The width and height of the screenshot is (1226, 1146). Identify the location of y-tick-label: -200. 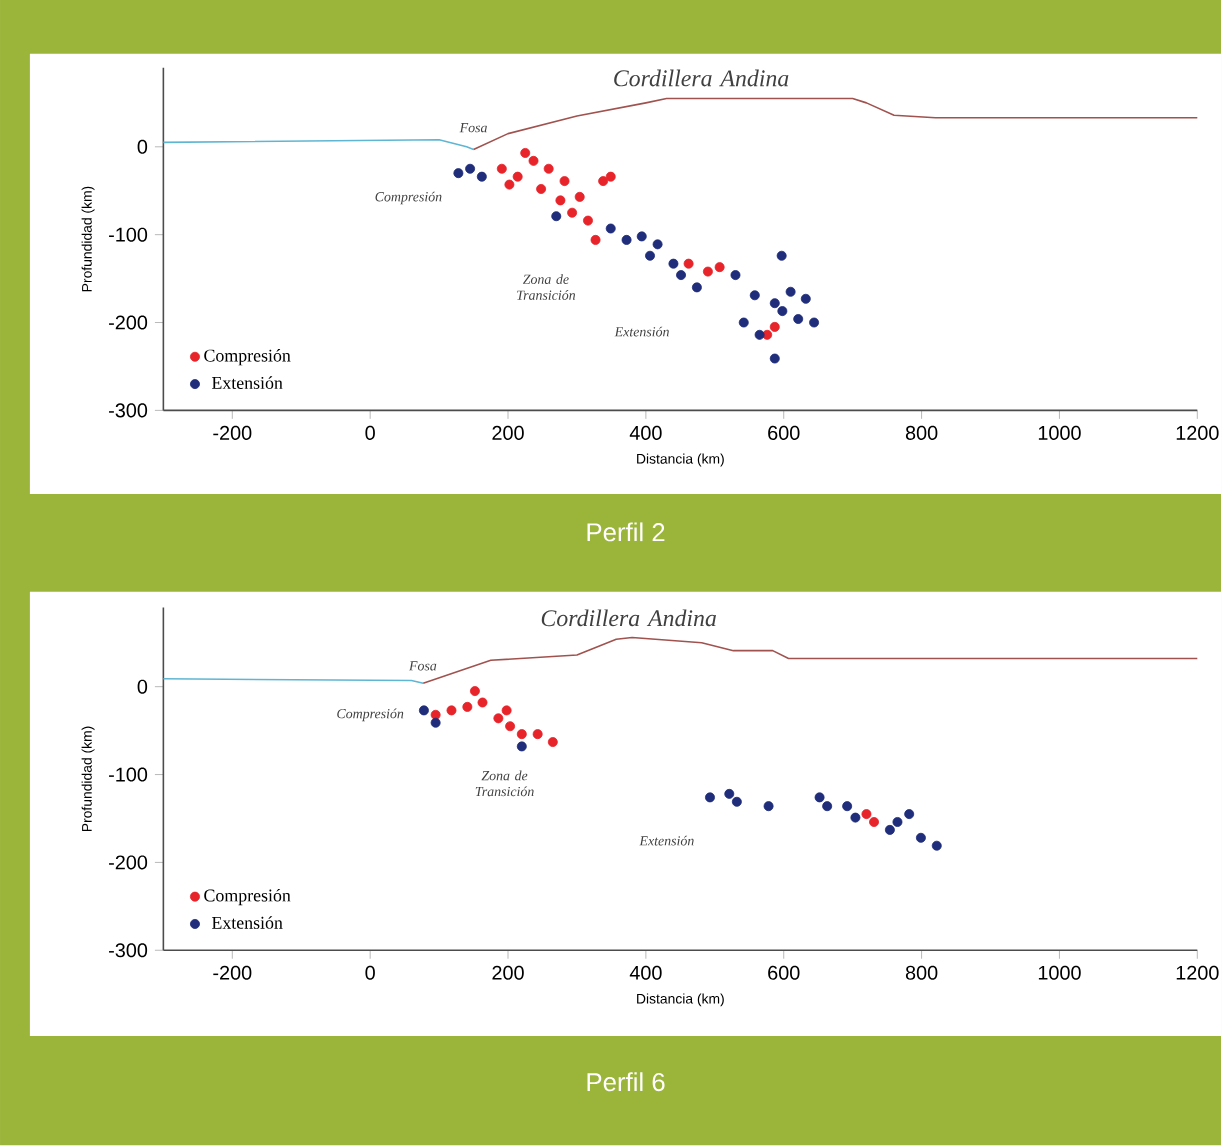
(128, 322).